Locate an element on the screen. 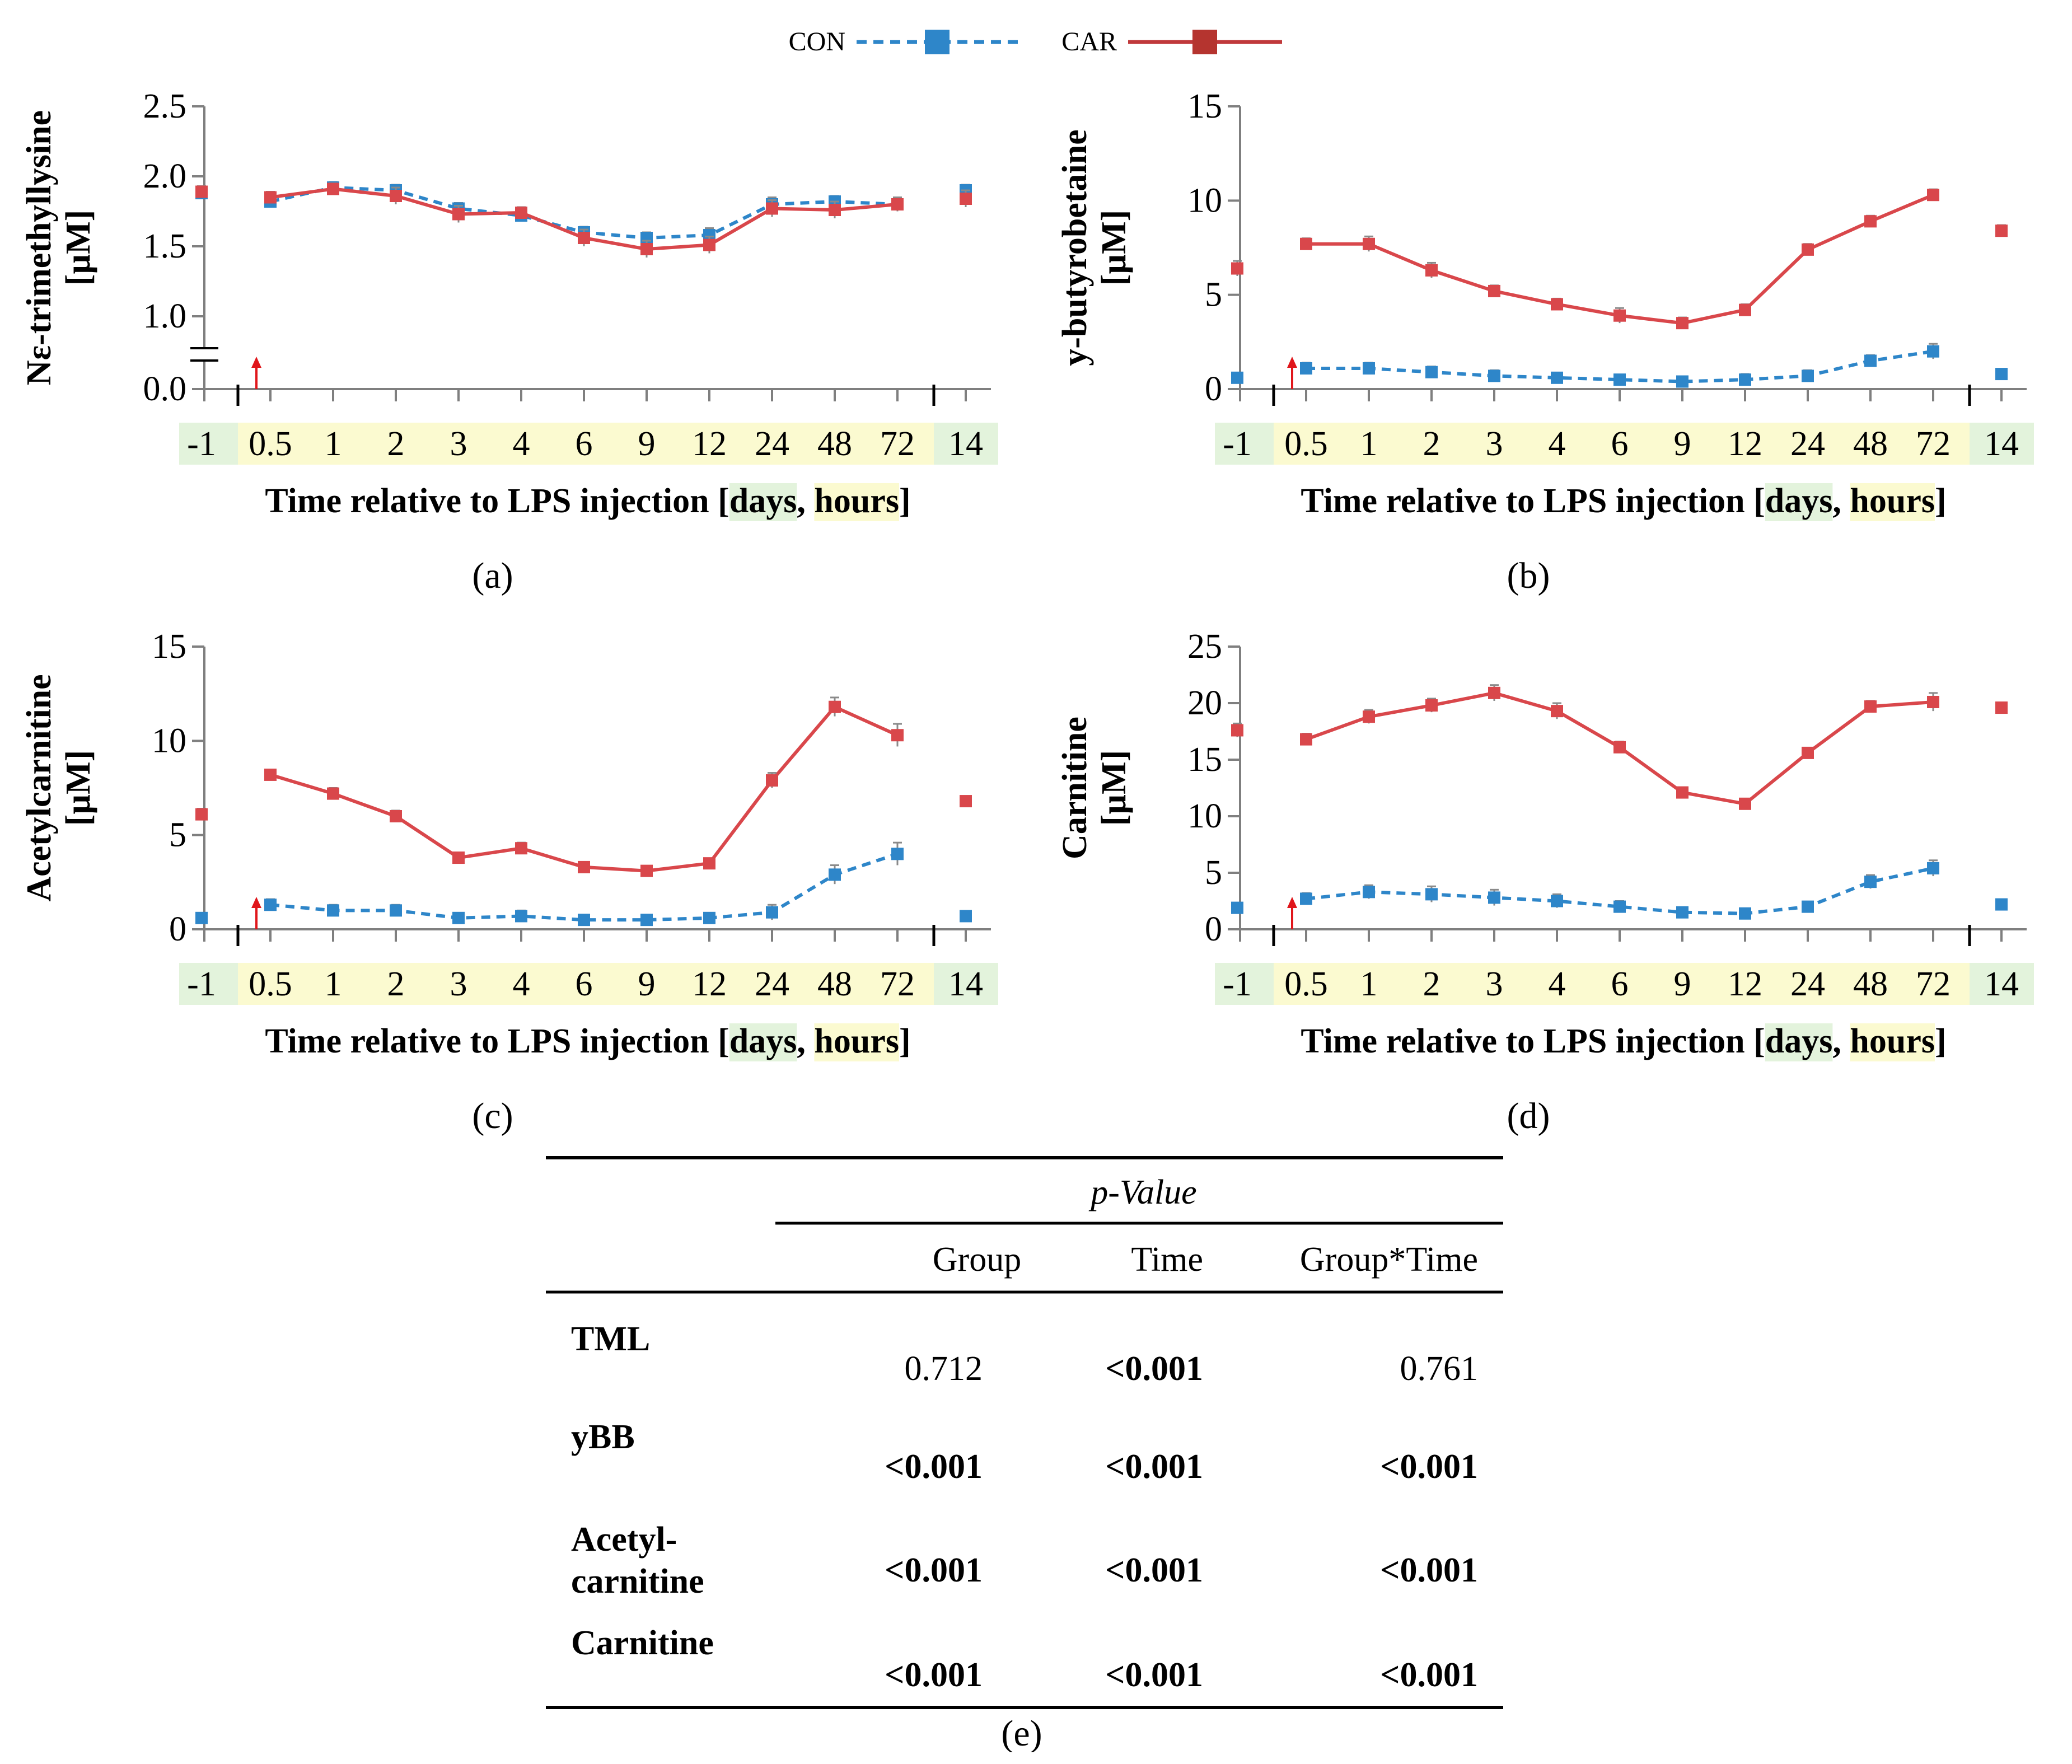 The height and width of the screenshot is (1764, 2072). y-tick-label: 1.0 is located at coordinates (165, 316).